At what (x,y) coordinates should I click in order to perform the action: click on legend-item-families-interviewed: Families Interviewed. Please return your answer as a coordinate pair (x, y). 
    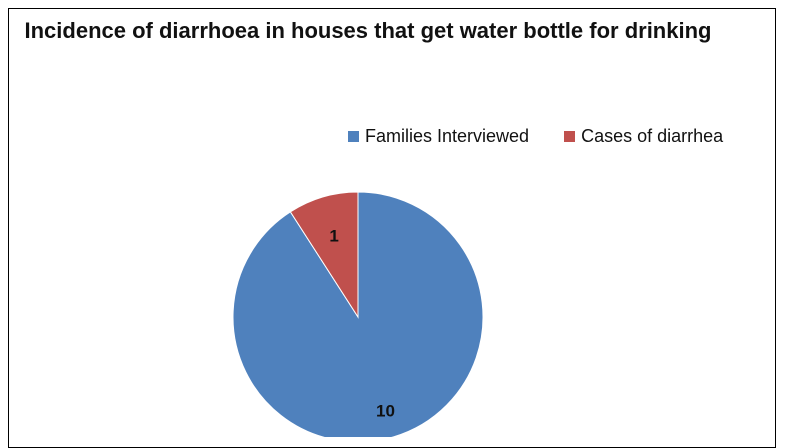
    Looking at the image, I should click on (438, 136).